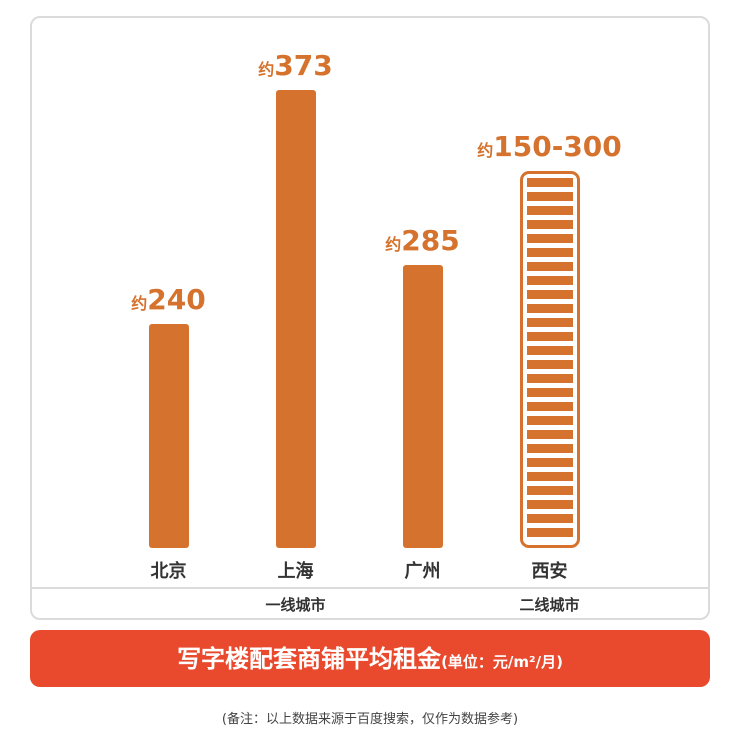 The height and width of the screenshot is (740, 740). I want to click on banner-text: 写字楼配套商铺平均租金(单位：元/m²/月), so click(370, 659).